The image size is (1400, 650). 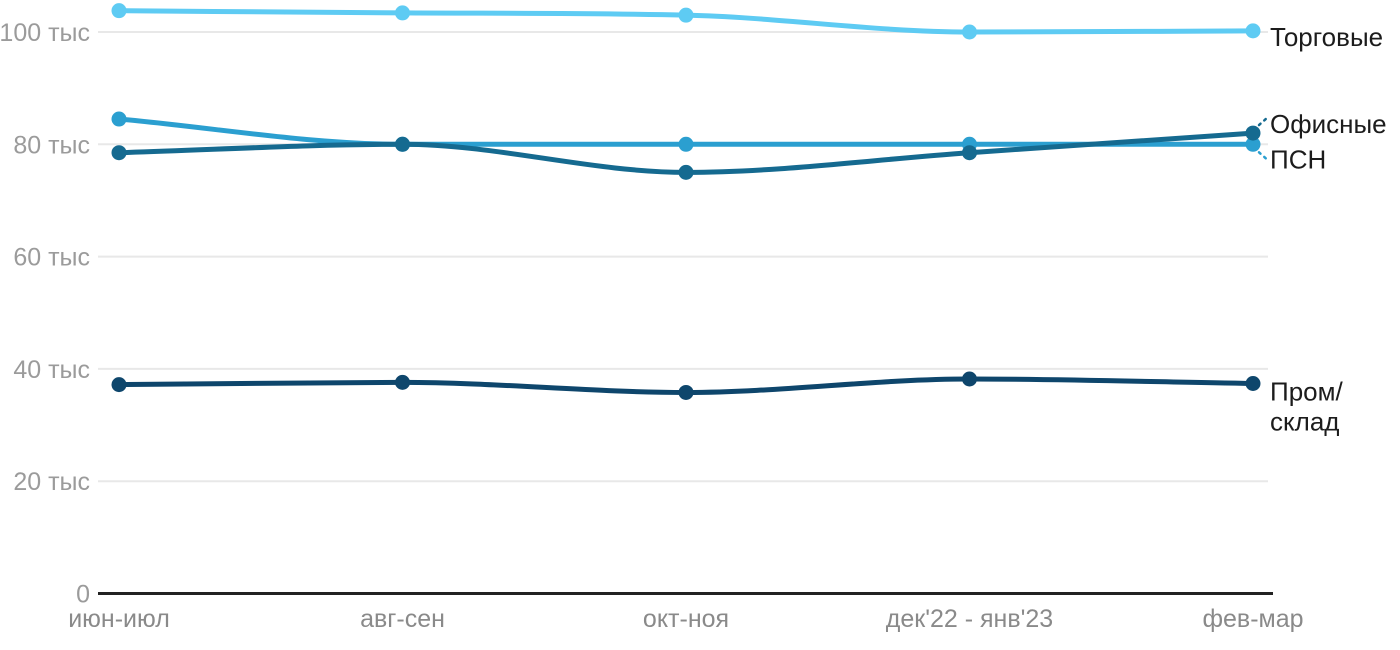 I want to click on series-label: Торговые, so click(x=1326, y=37).